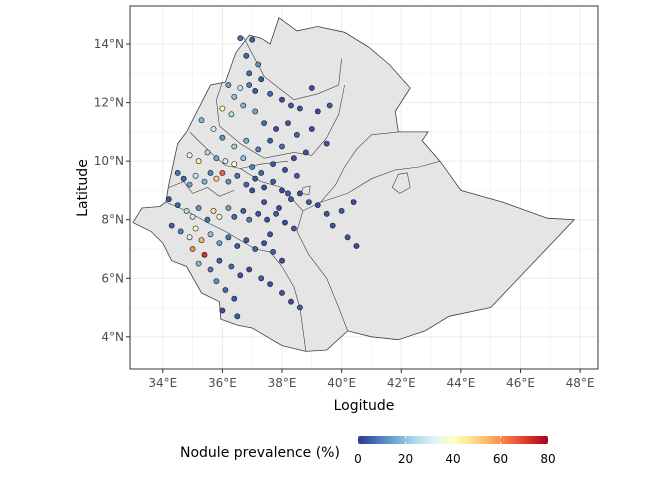  What do you see at coordinates (162, 383) in the screenshot?
I see `x-tick-label-0: 34°E` at bounding box center [162, 383].